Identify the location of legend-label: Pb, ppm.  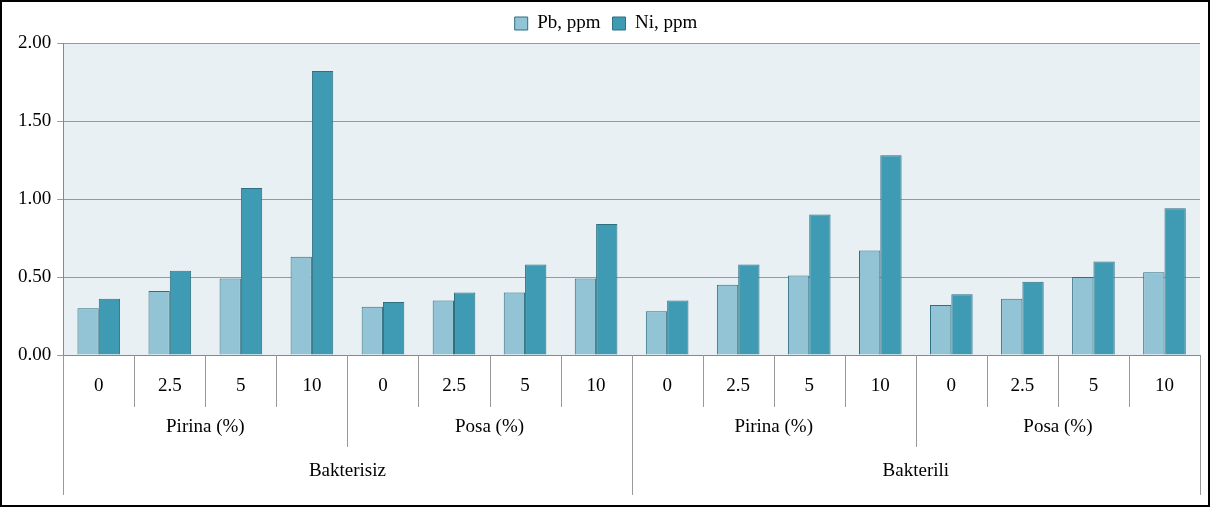
(569, 22).